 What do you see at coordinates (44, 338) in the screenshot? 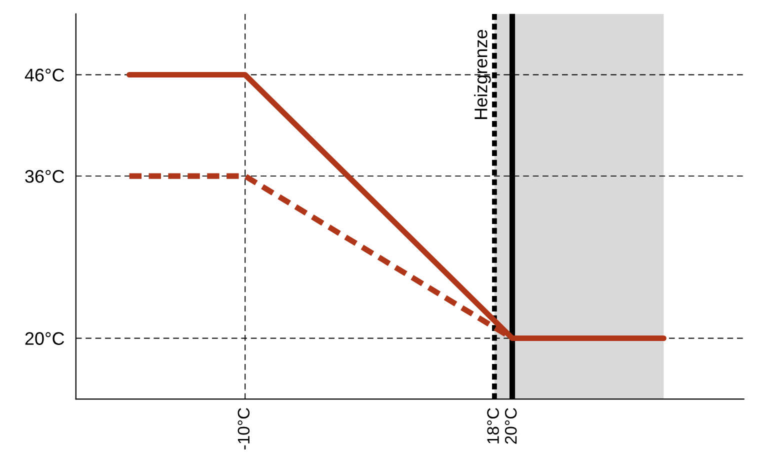
I see `y-tick-label: 20°C` at bounding box center [44, 338].